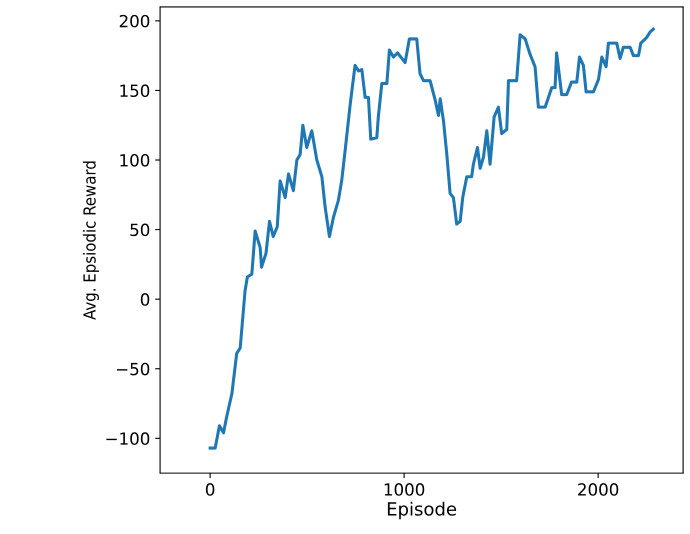 This screenshot has height=534, width=690. What do you see at coordinates (133, 369) in the screenshot?
I see `y-tick-label: −50` at bounding box center [133, 369].